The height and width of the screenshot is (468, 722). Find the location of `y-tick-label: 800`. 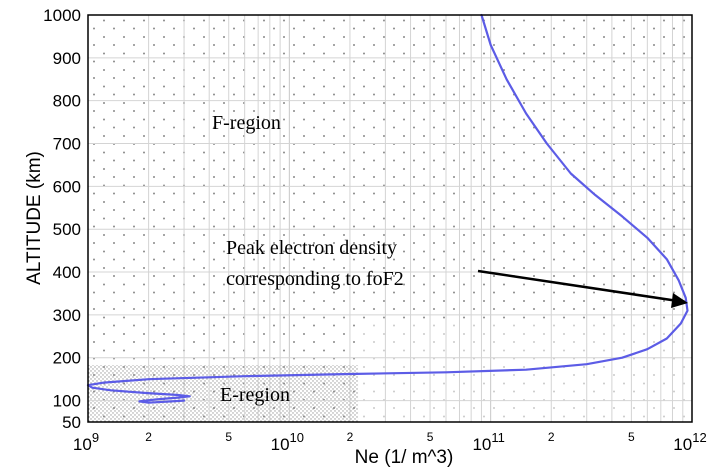

y-tick-label: 800 is located at coordinates (67, 101).